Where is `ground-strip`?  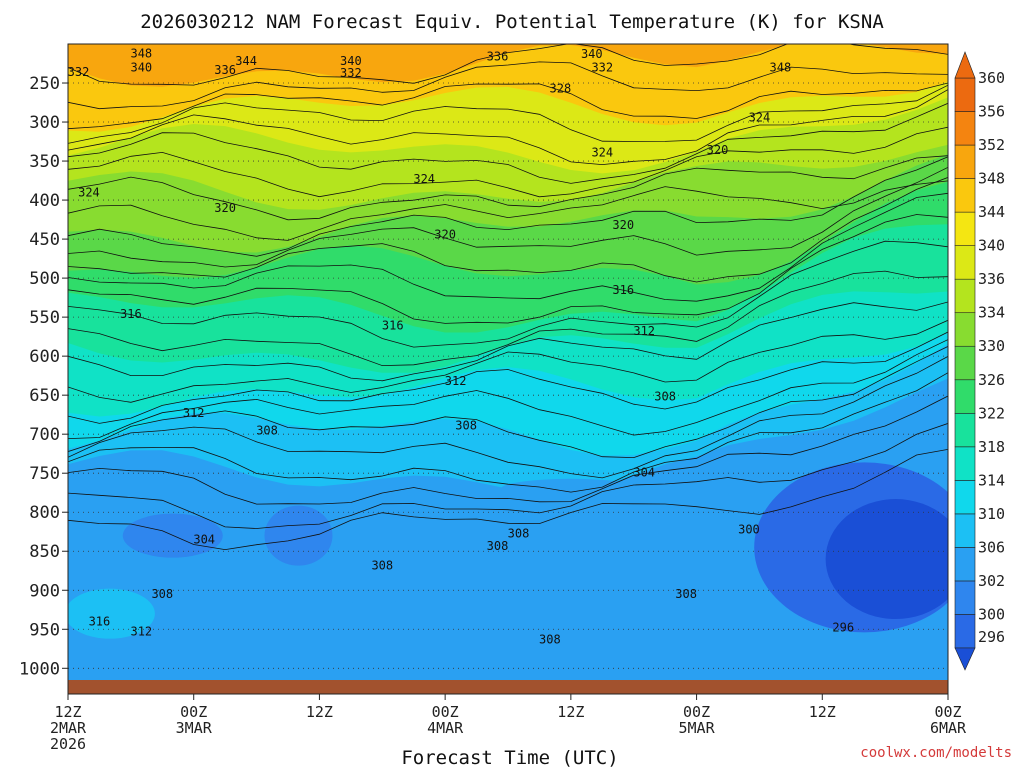
ground-strip is located at coordinates (508, 687).